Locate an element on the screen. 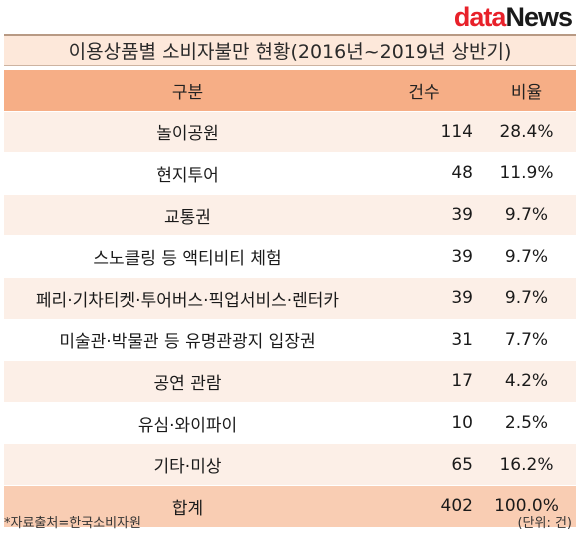 Image resolution: width=580 pixels, height=533 pixels. row-ratio: 11.9% is located at coordinates (526, 173).